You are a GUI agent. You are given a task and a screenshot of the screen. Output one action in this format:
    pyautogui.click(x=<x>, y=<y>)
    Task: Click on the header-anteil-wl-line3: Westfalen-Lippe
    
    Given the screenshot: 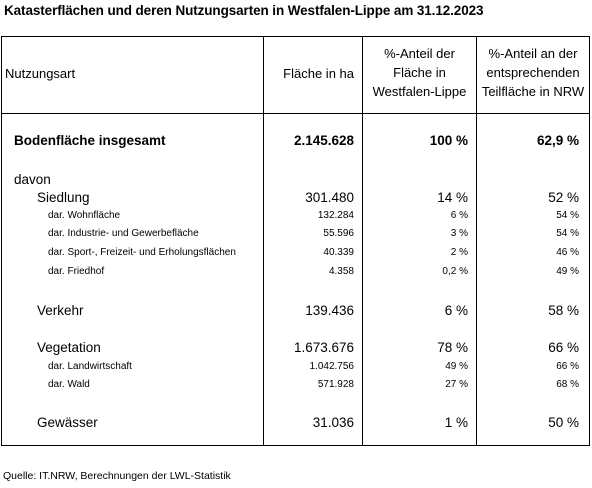 What is the action you would take?
    pyautogui.click(x=419, y=91)
    